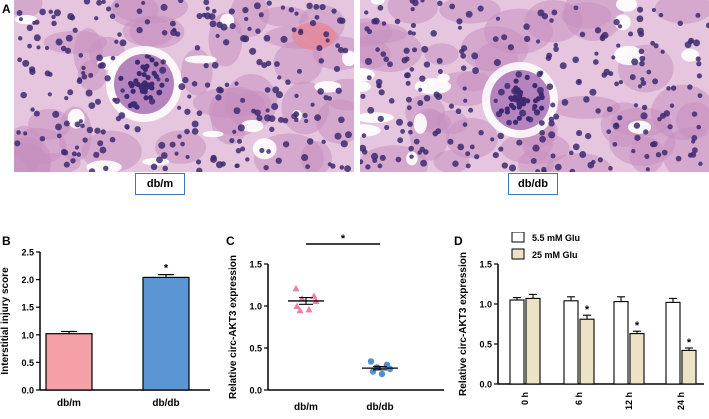 This screenshot has height=419, width=709. I want to click on chart-c-point, so click(390, 369).